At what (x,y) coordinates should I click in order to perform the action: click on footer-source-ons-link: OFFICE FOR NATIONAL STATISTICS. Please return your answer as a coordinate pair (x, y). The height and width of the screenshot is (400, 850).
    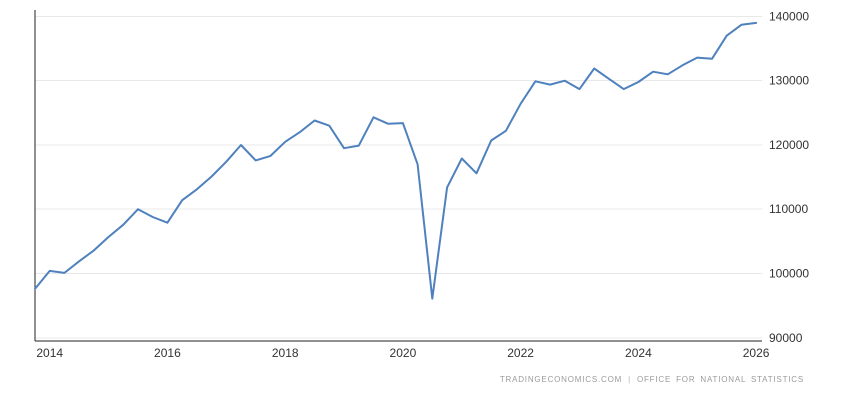
    Looking at the image, I should click on (720, 379).